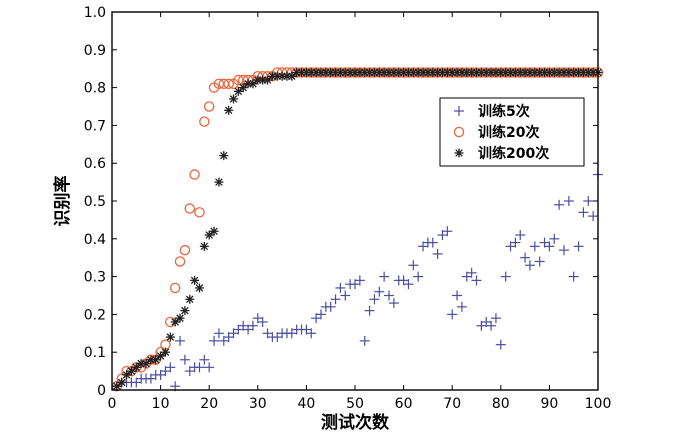 The height and width of the screenshot is (433, 700). What do you see at coordinates (95, 51) in the screenshot?
I see `y-tick-label: 0.9` at bounding box center [95, 51].